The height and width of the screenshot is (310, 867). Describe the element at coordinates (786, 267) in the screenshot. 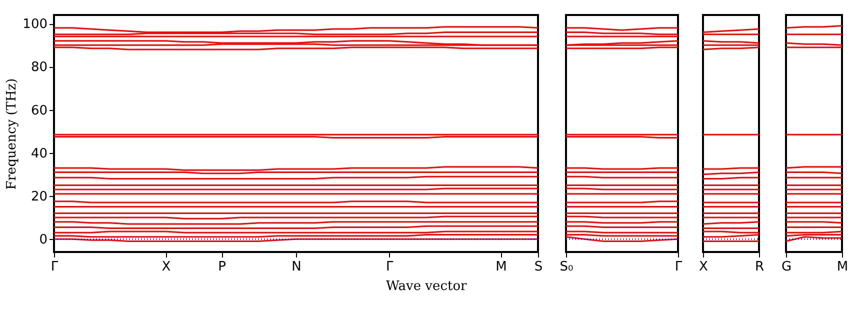

I see `x-tick-label: G` at that location.